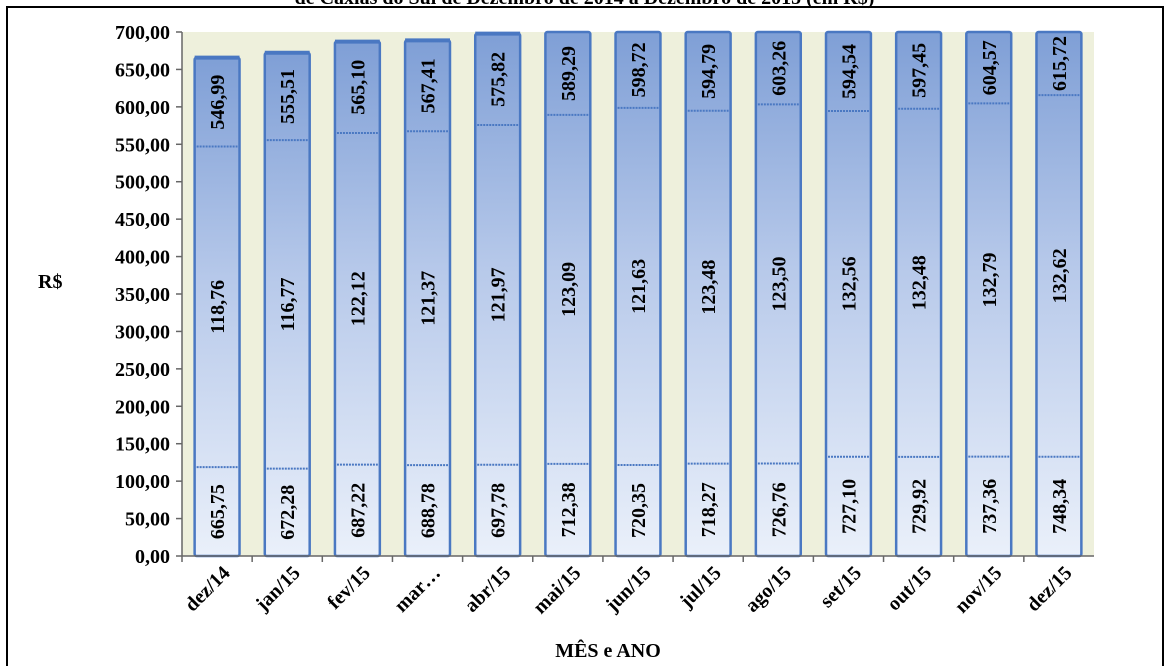  I want to click on data-label: 123,48, so click(709, 287).